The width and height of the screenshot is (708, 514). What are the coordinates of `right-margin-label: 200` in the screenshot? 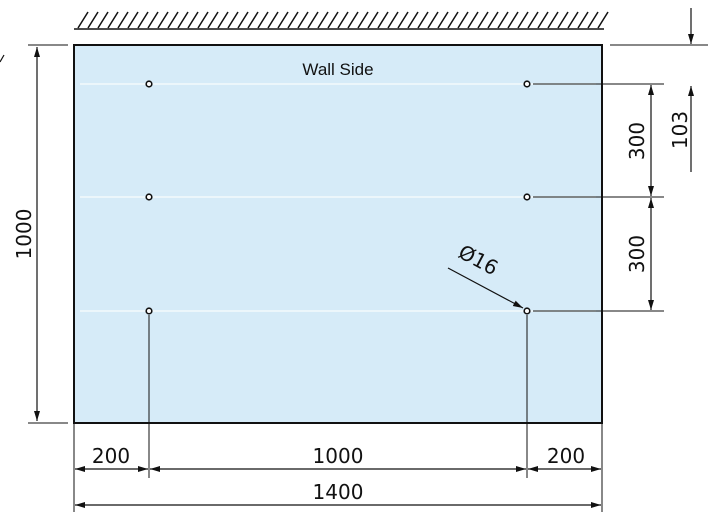 It's located at (566, 456).